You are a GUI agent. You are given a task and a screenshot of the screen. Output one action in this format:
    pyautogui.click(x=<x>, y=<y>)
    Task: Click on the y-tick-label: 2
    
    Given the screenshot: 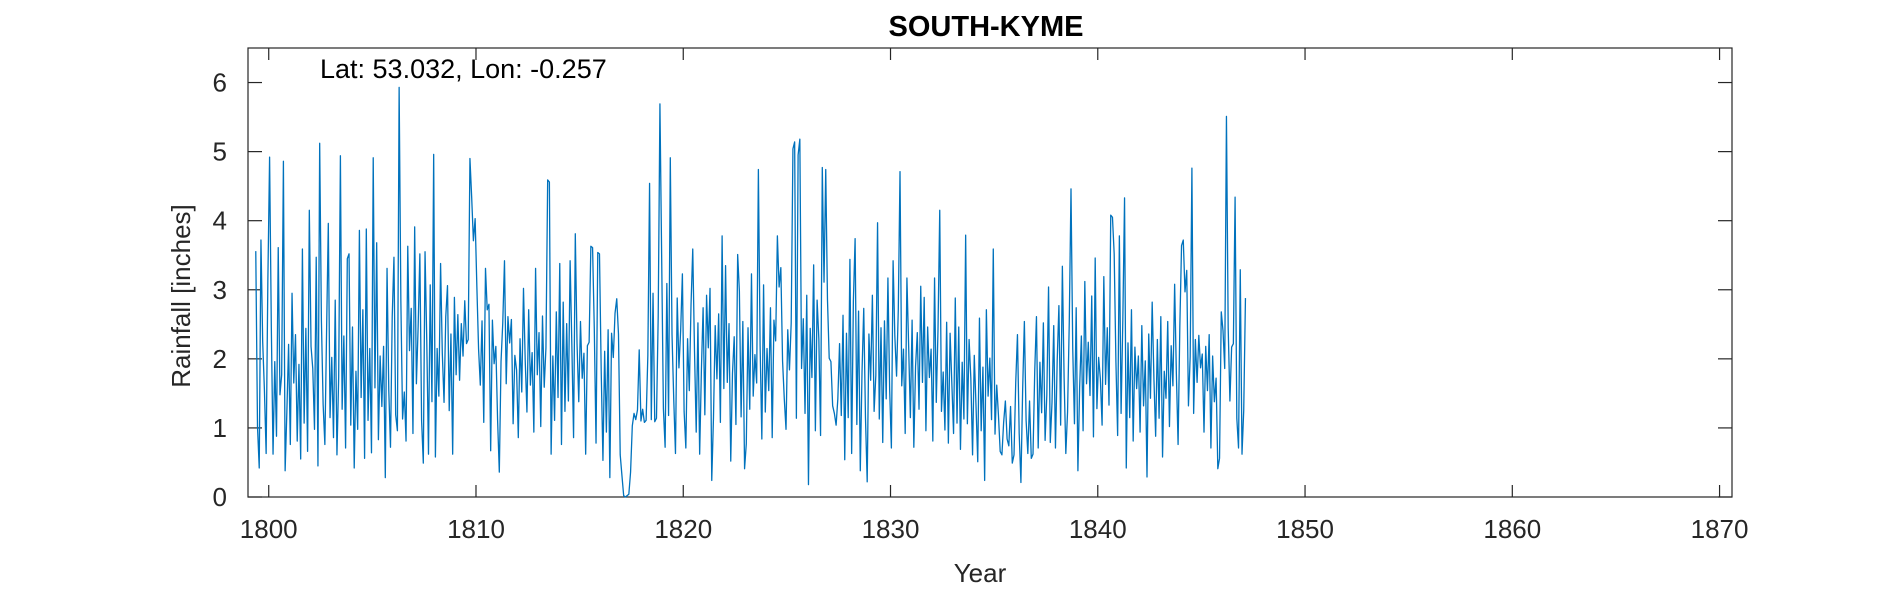 What is the action you would take?
    pyautogui.click(x=220, y=359)
    